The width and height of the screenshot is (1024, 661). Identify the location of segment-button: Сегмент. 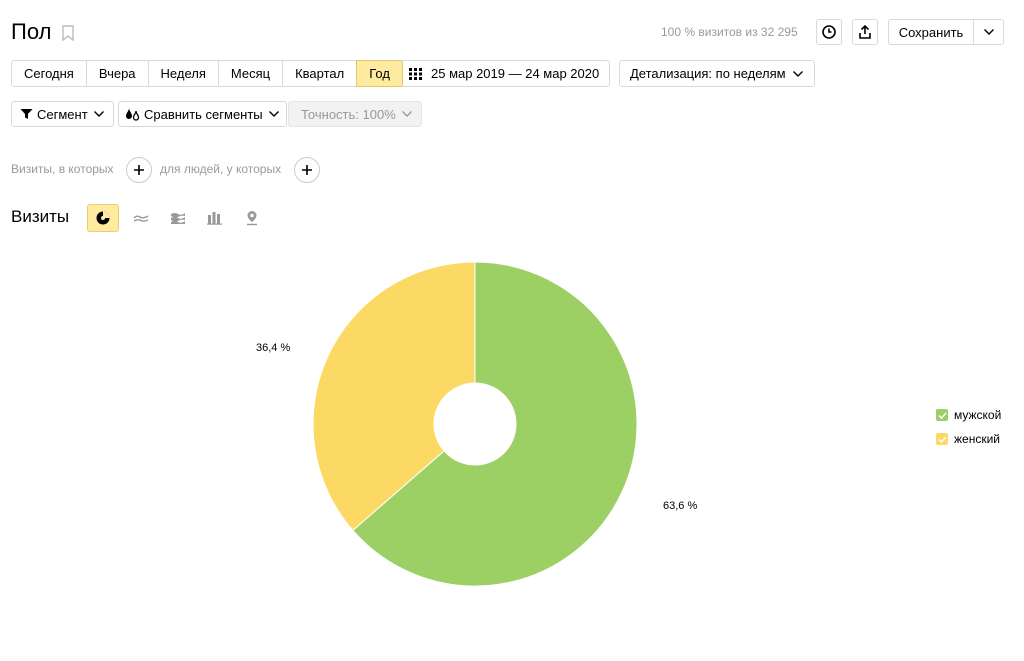
(62, 114).